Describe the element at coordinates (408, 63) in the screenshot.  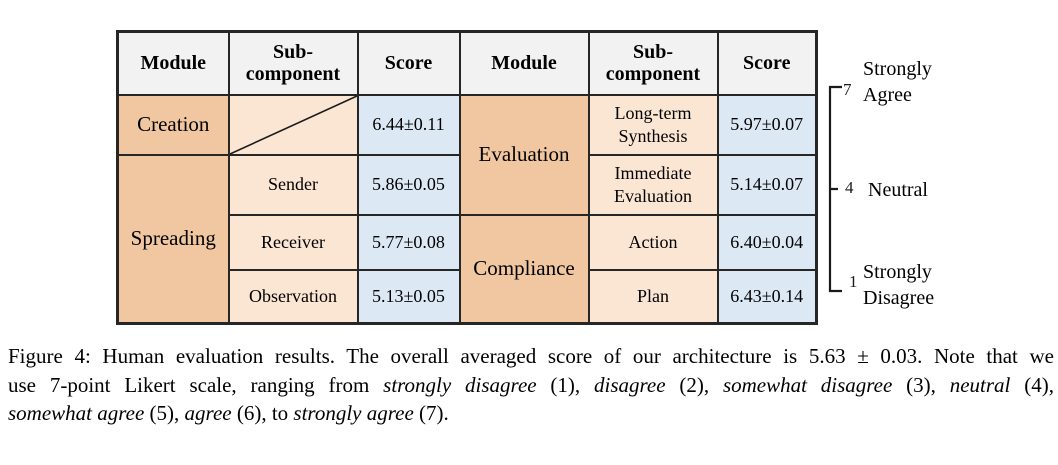
I see `col-header-score-left: Score` at that location.